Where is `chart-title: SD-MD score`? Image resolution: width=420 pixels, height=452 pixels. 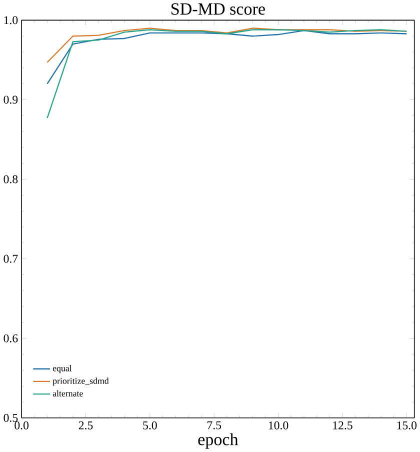
chart-title: SD-MD score is located at coordinates (218, 9).